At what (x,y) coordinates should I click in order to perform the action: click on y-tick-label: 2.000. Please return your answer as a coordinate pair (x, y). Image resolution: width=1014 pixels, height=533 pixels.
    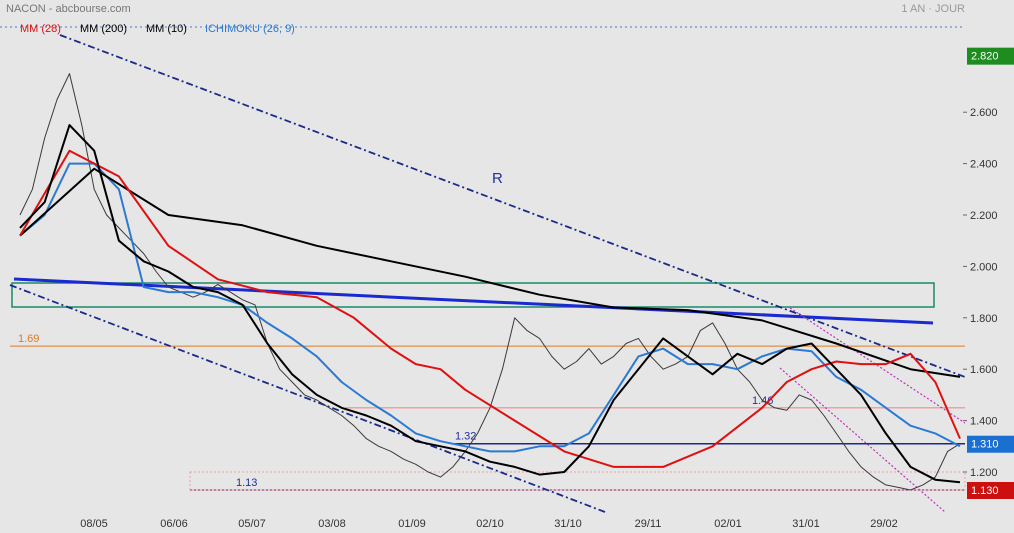
    Looking at the image, I should click on (984, 267).